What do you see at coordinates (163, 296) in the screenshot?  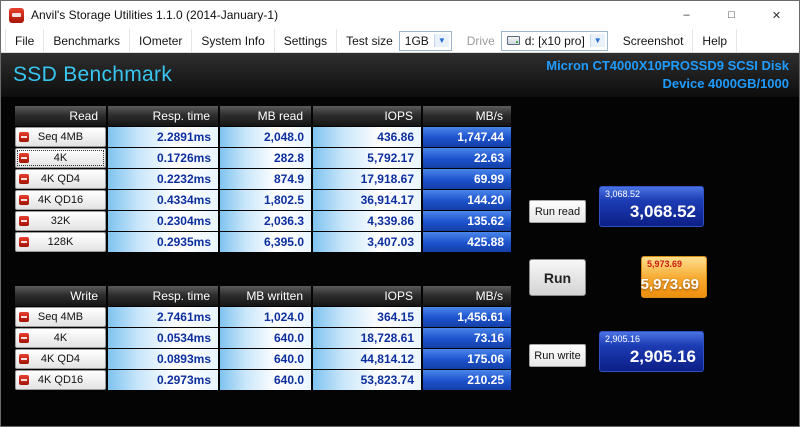 I see `write-header-resp: Resp. time` at bounding box center [163, 296].